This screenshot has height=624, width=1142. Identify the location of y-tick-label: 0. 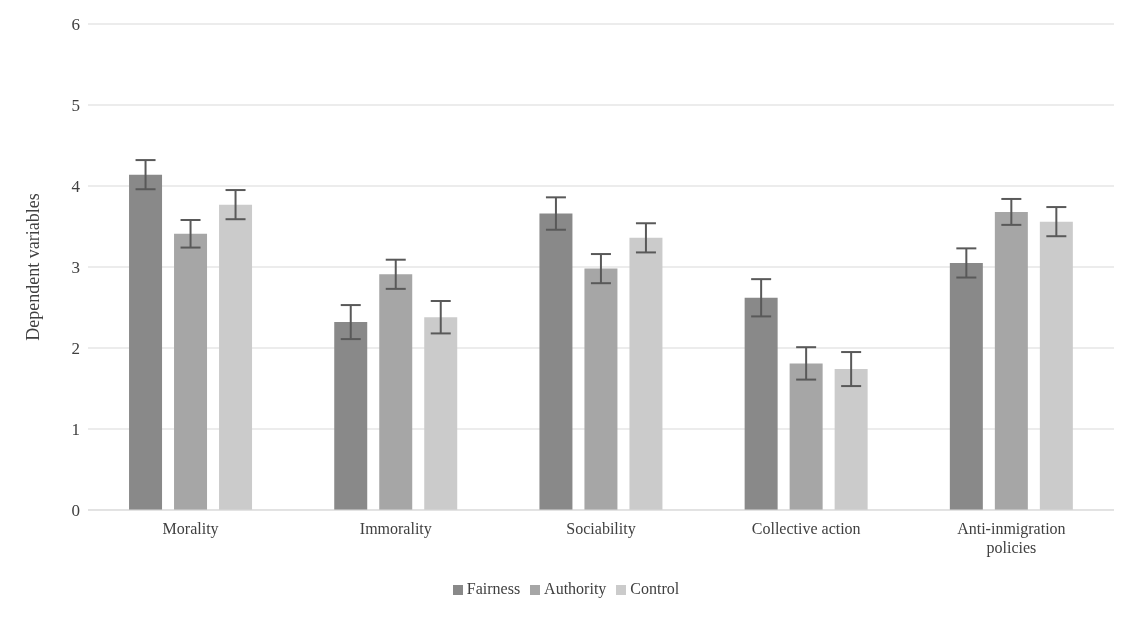
(75, 511).